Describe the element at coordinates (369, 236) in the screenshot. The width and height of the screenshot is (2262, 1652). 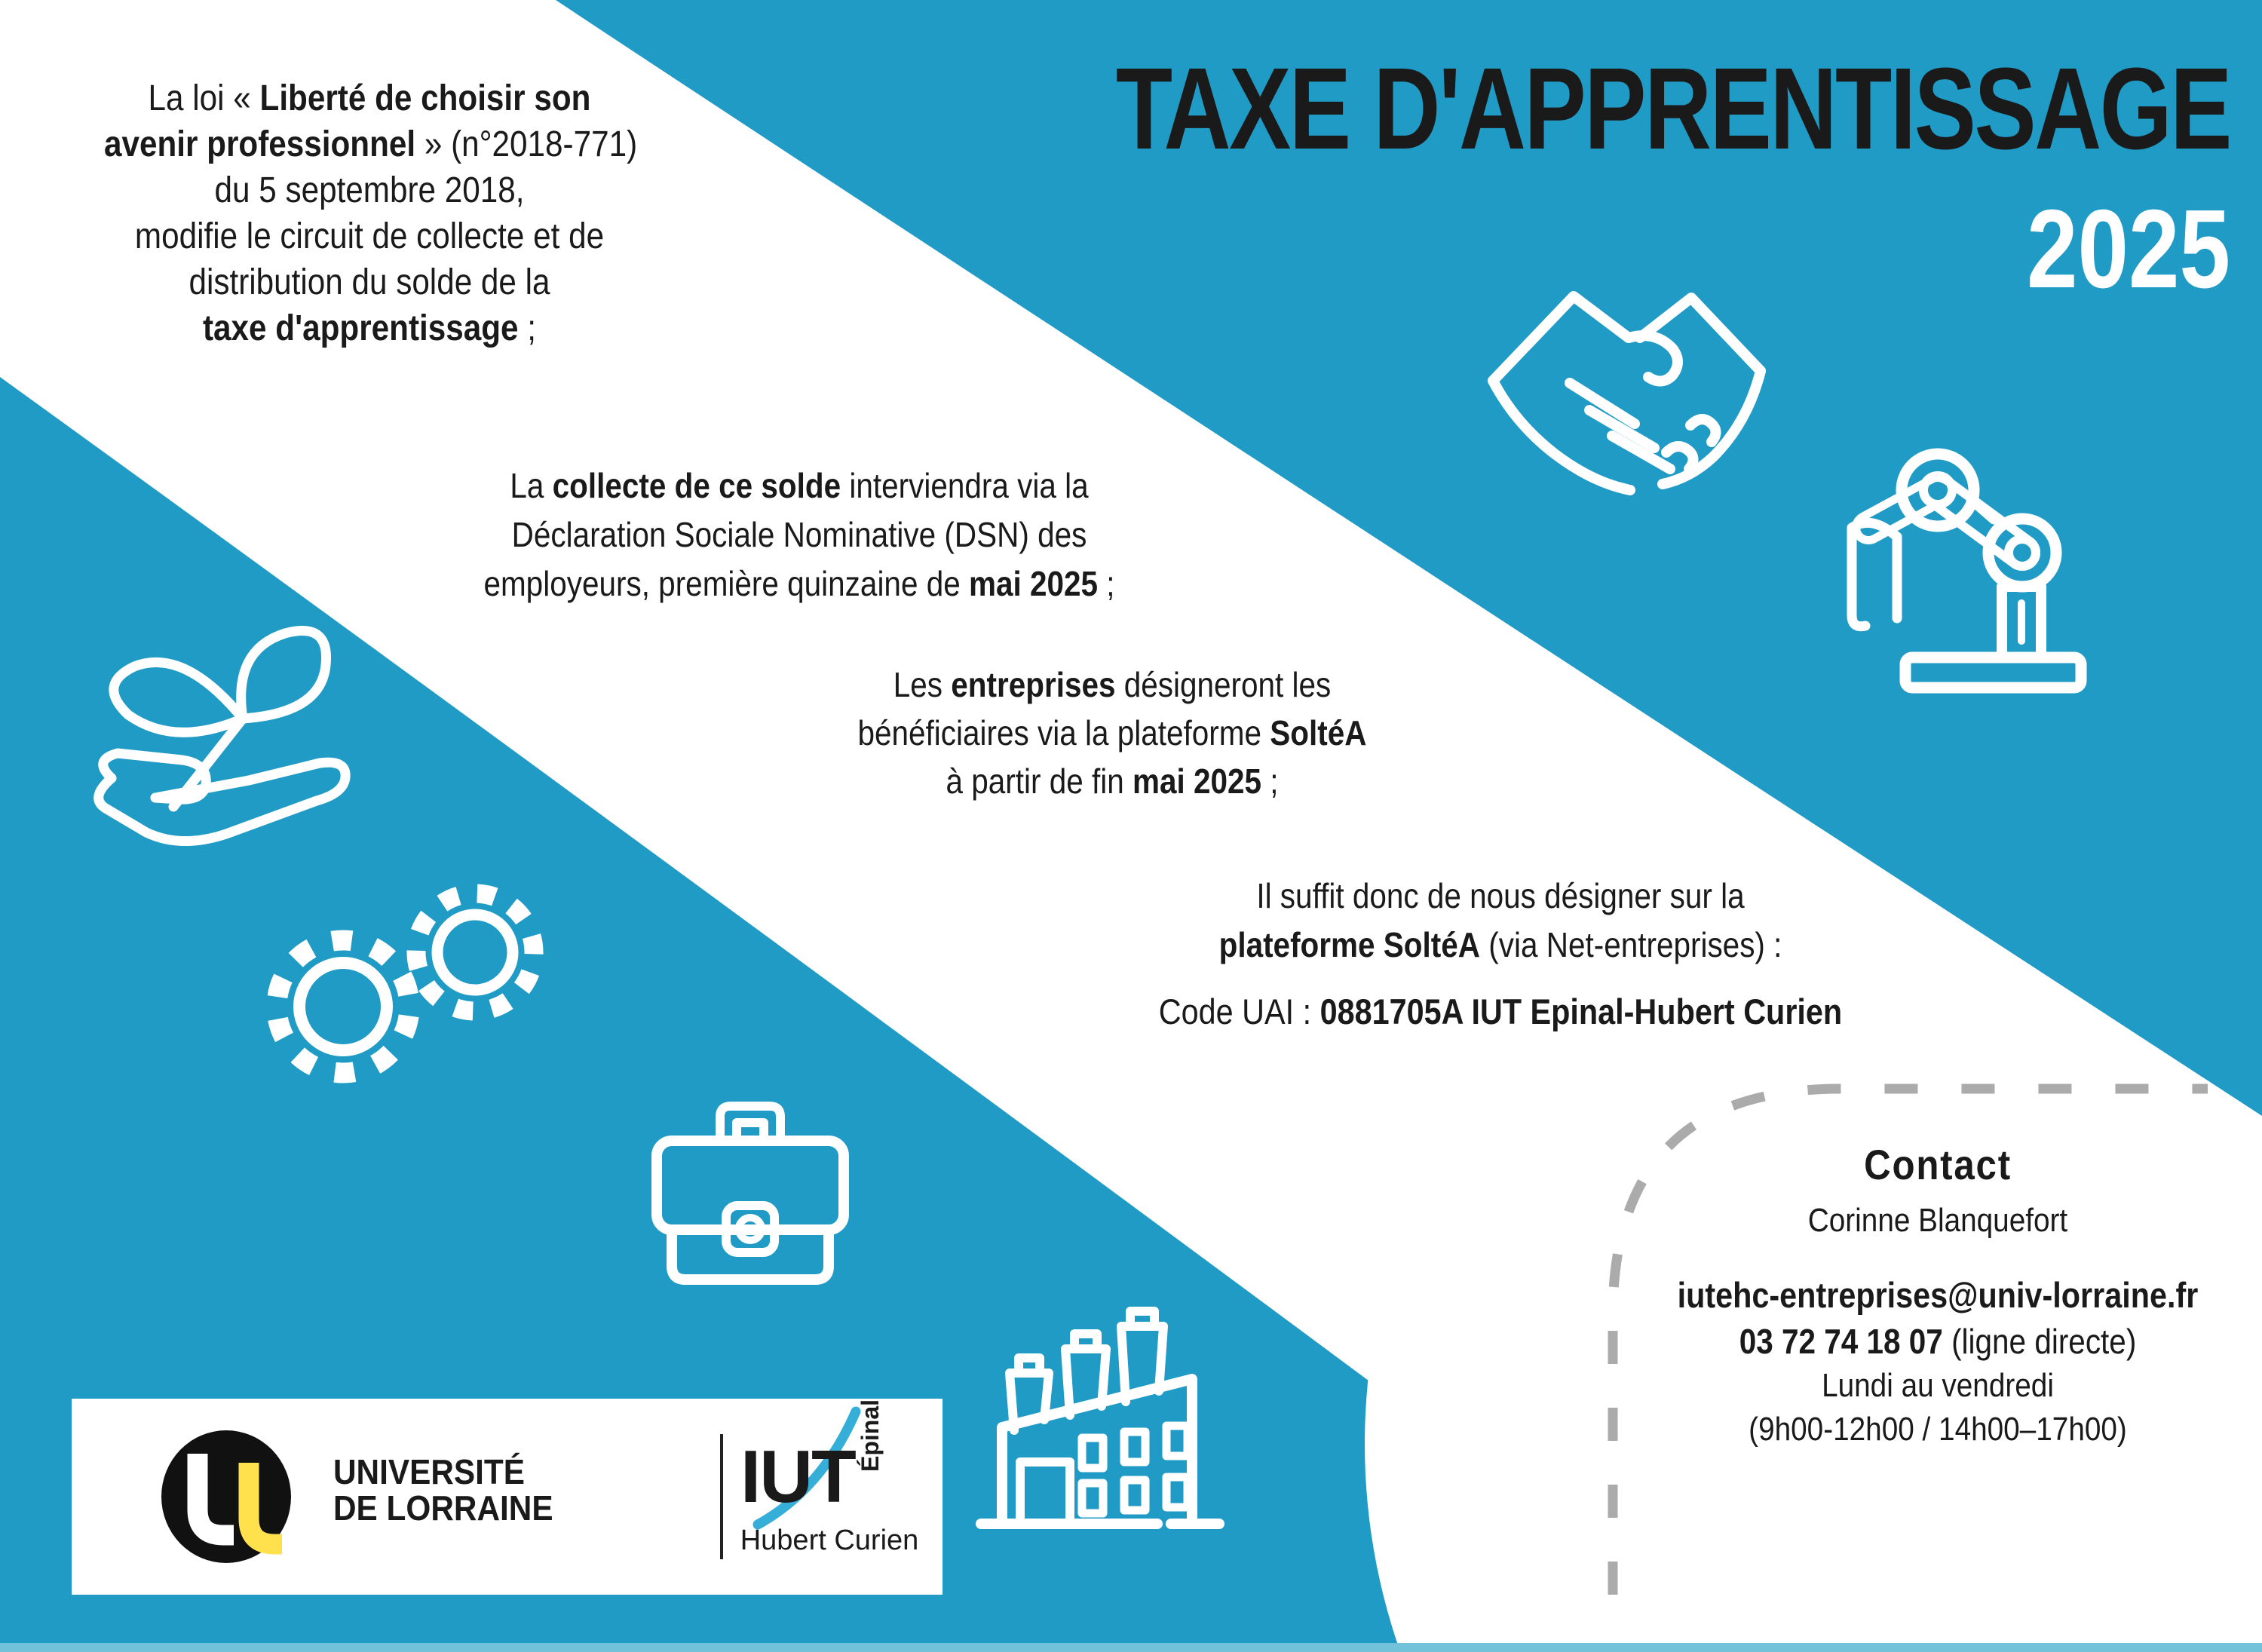
I see `text-line: modifie le circuit de collecte et de` at that location.